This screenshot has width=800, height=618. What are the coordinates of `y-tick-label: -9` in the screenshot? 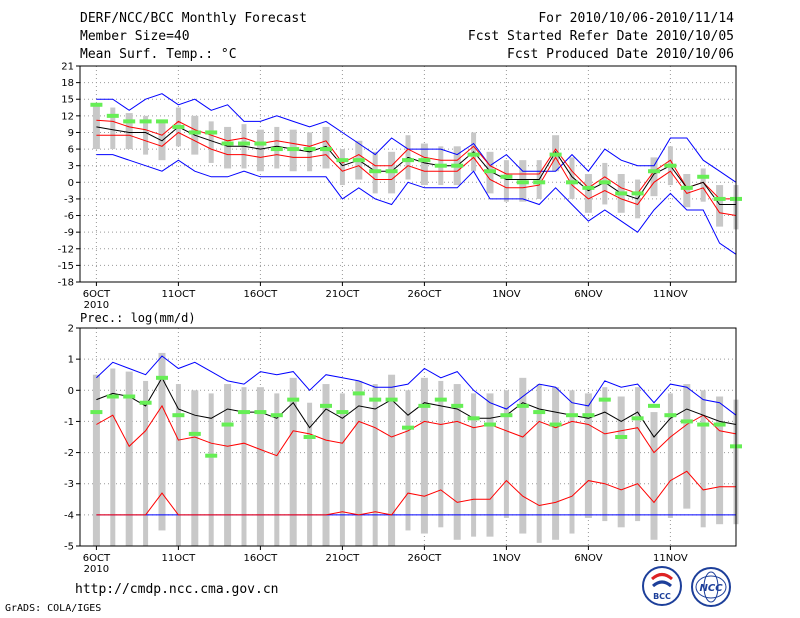 It's located at (69, 233).